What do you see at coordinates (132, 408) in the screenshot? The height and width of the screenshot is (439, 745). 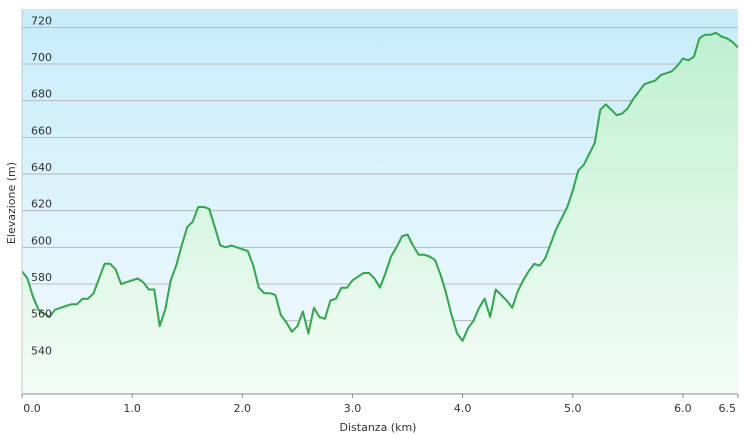 I see `x-tick-label: 1.0` at bounding box center [132, 408].